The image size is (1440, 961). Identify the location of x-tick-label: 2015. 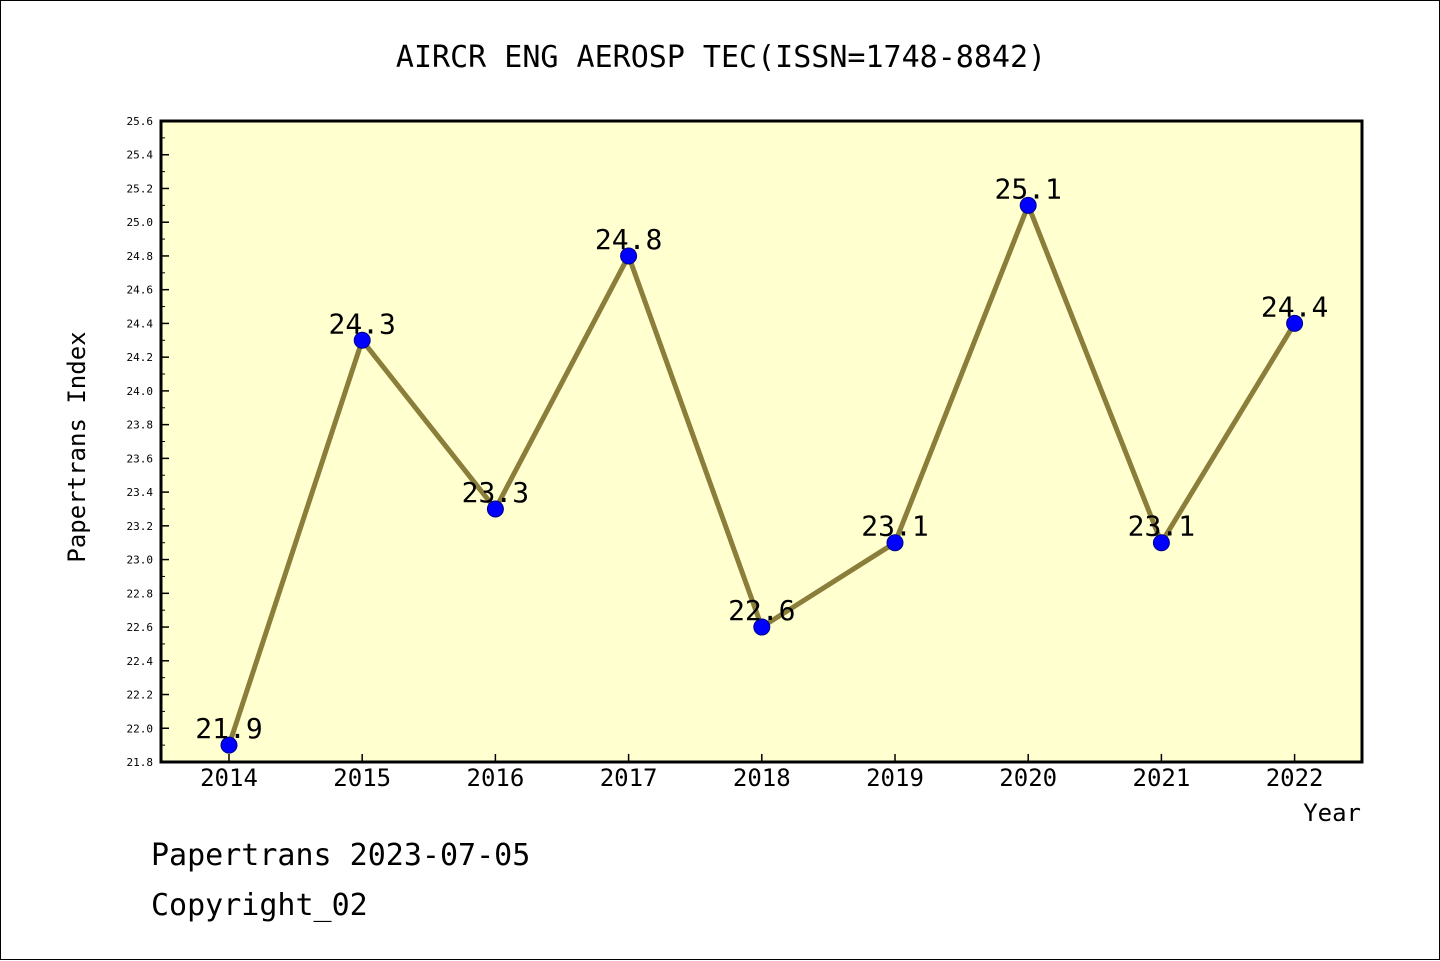
(362, 778).